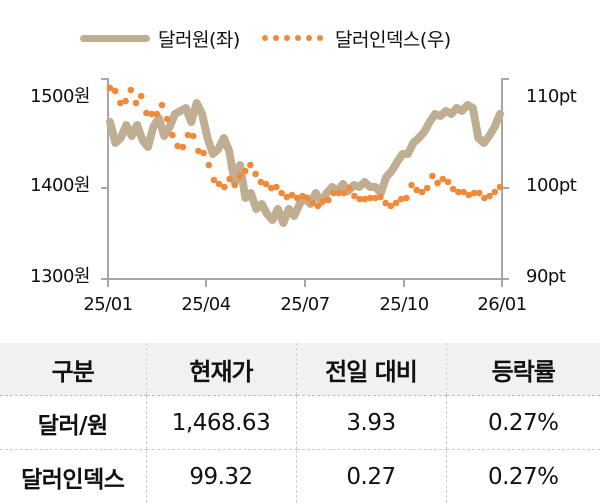 The image size is (600, 504). I want to click on y-left-tick-1500: 1500원, so click(60, 96).